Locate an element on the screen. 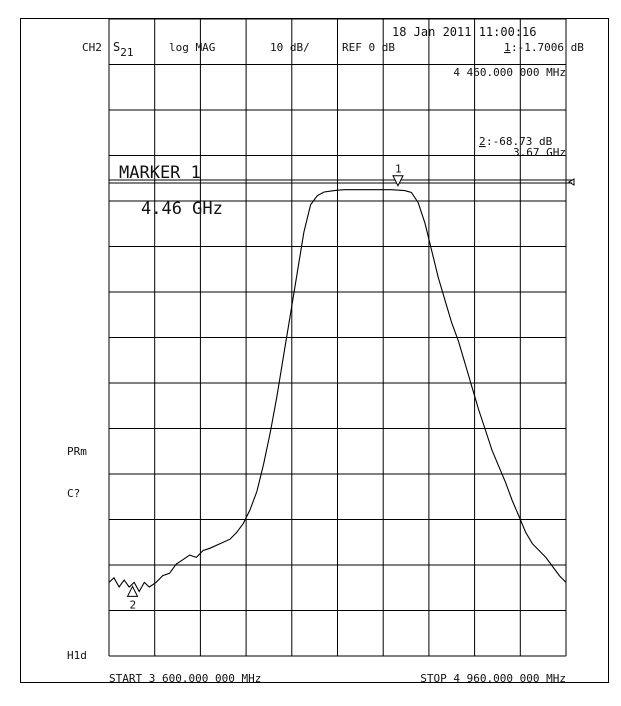 The width and height of the screenshot is (621, 706). marker1-value: :-1.7006 dB is located at coordinates (547, 47).